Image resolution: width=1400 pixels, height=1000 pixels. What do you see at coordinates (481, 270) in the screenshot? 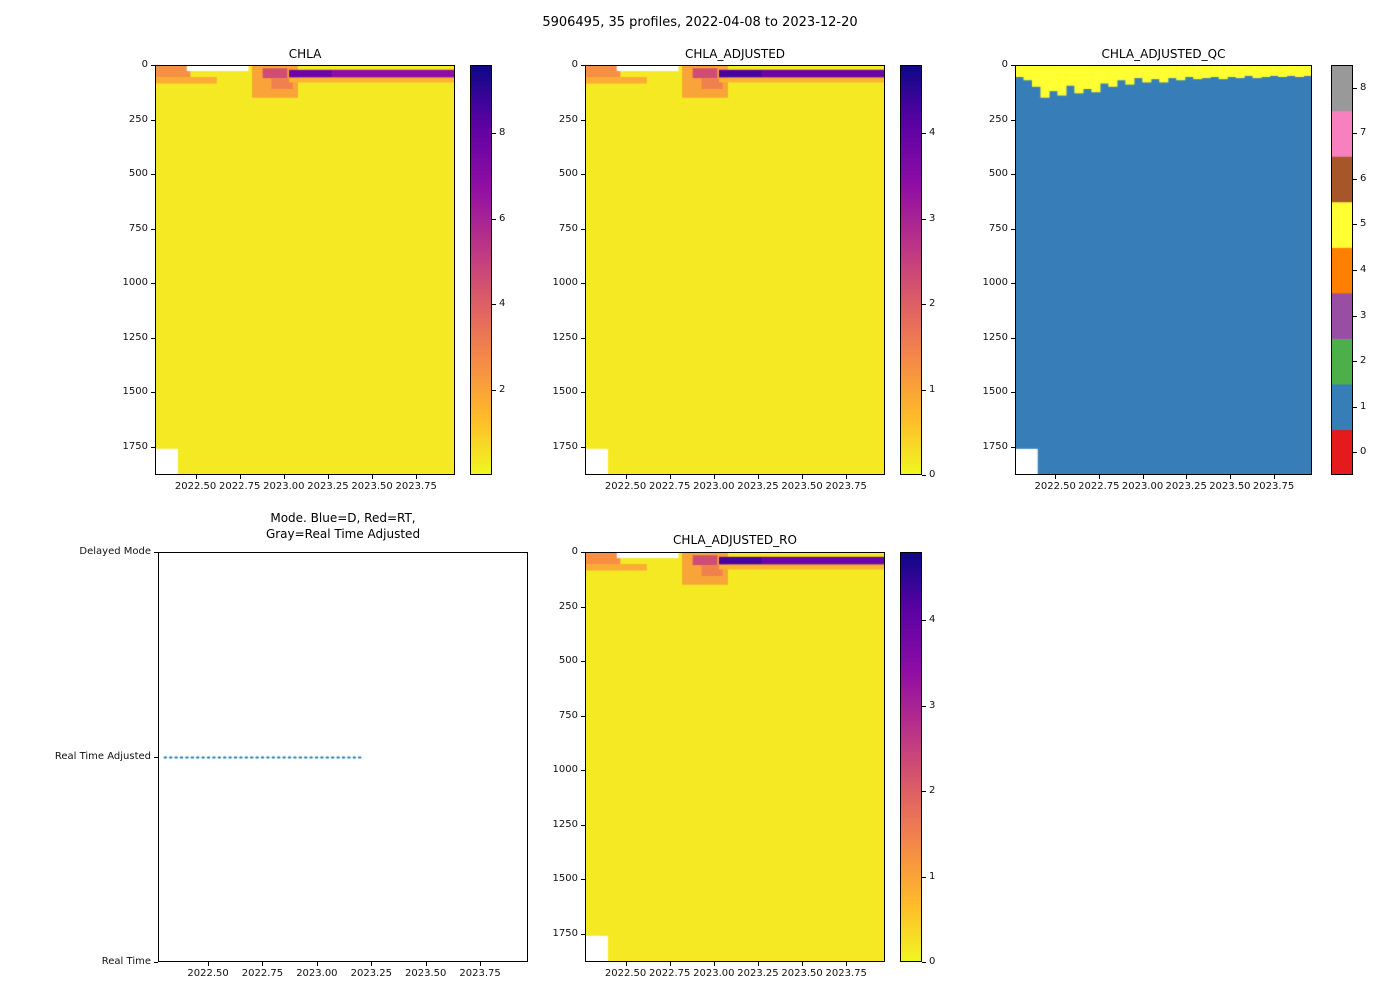
I see `chla-colorbar-canvas` at bounding box center [481, 270].